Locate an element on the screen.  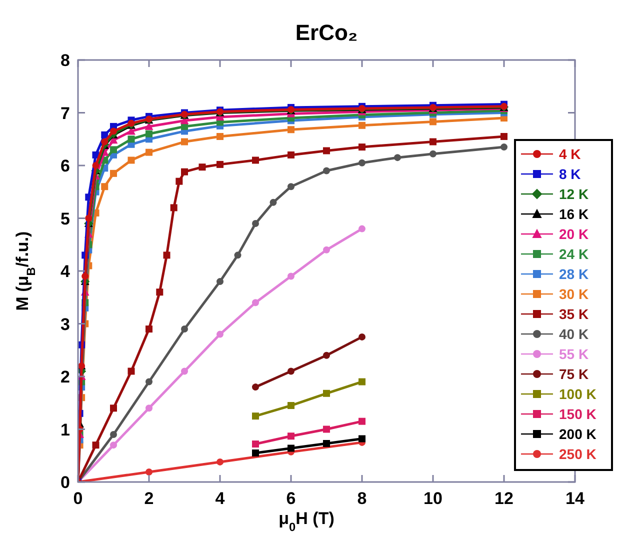
y-tick-label: 4 is located at coordinates (65, 271).